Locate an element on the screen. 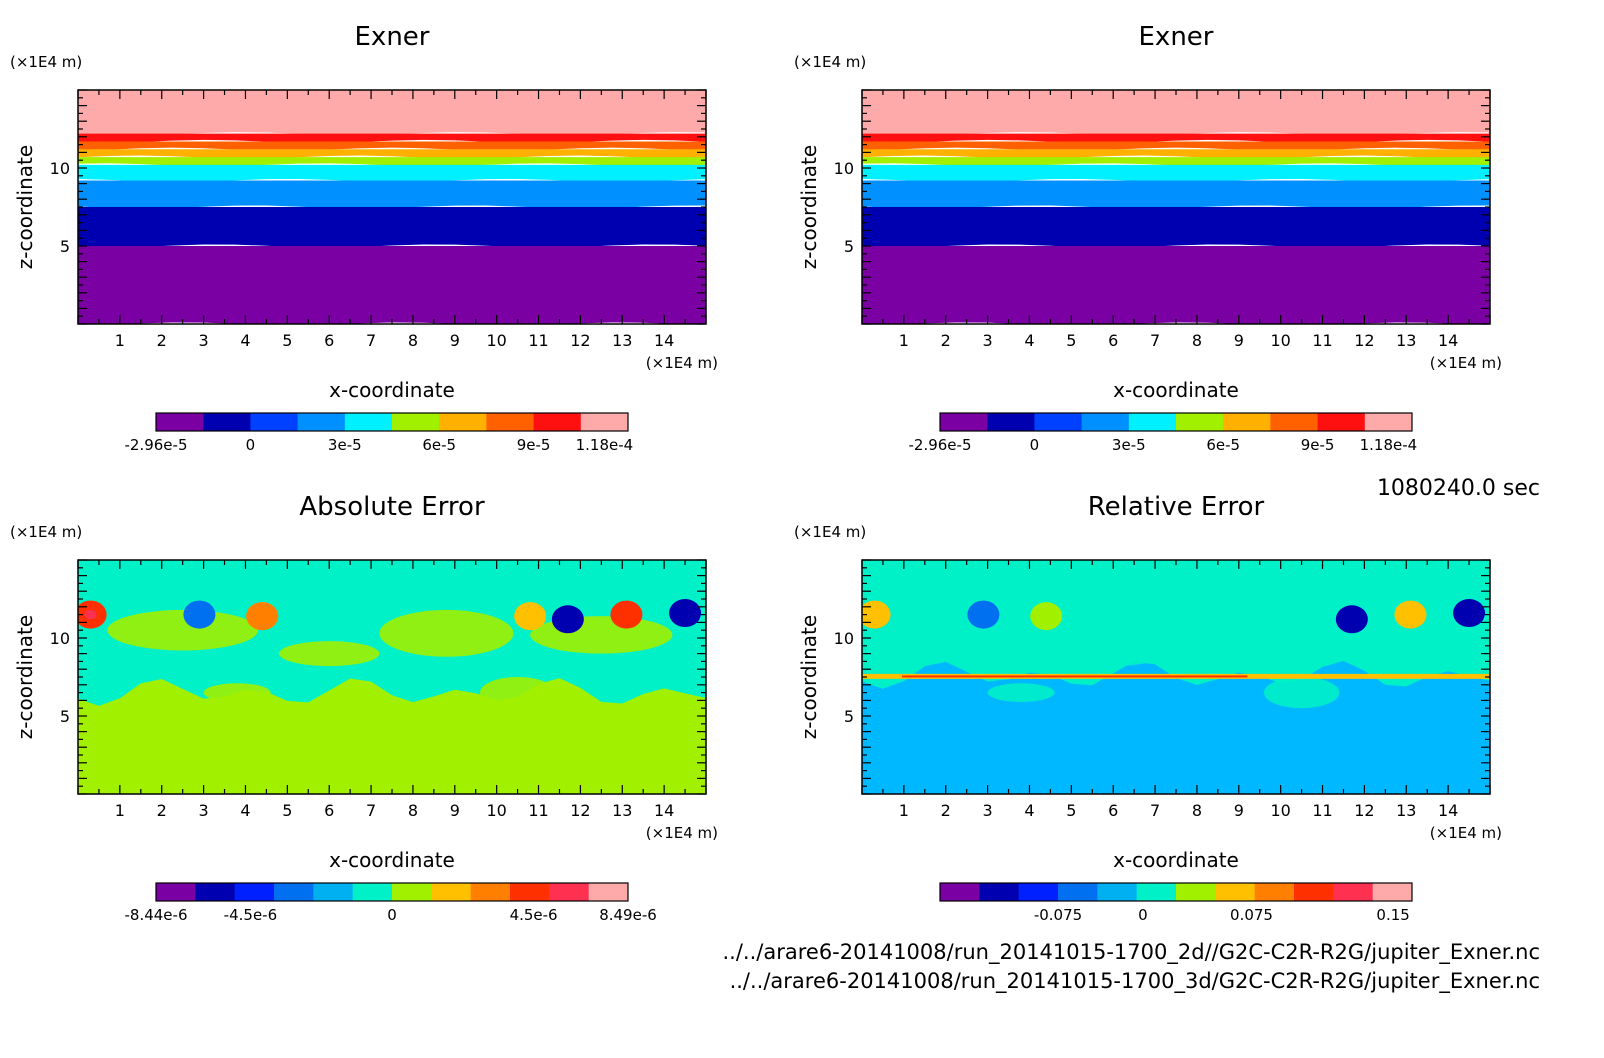 The image size is (1604, 1058). colorbar-tick-label: -2.96e-5 is located at coordinates (940, 445).